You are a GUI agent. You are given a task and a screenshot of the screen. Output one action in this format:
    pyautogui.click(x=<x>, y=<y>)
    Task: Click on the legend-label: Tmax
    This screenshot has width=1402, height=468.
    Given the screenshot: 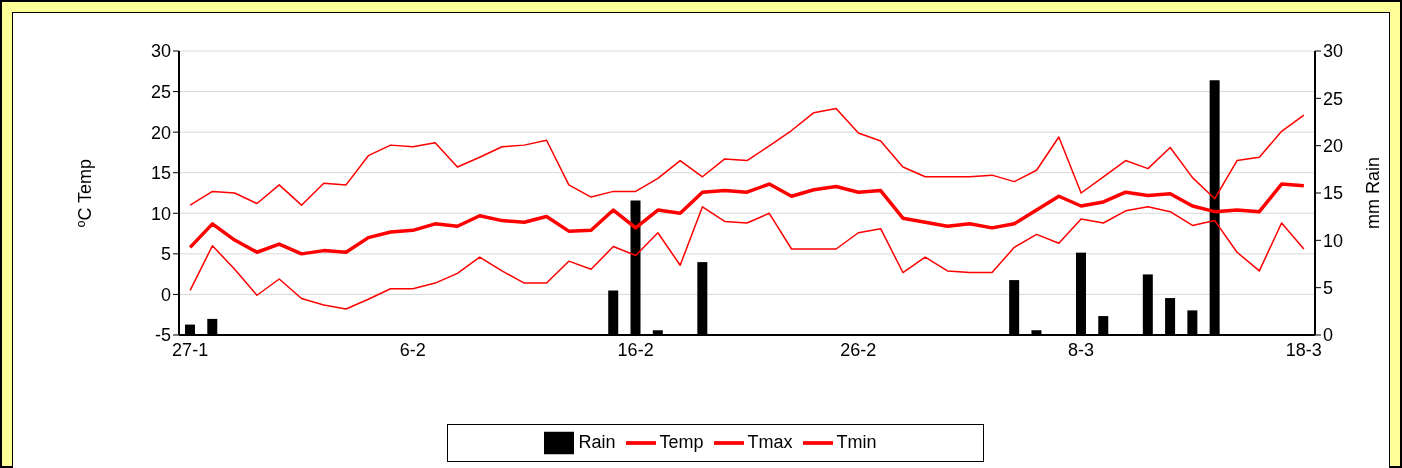 What is the action you would take?
    pyautogui.click(x=770, y=441)
    